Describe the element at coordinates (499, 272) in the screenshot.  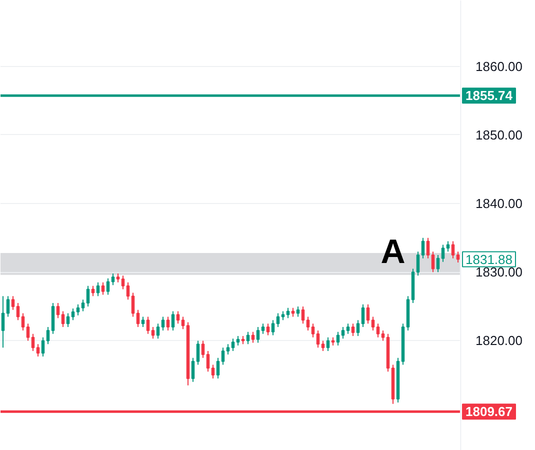
I see `y-tick-label: 1830.00` at that location.